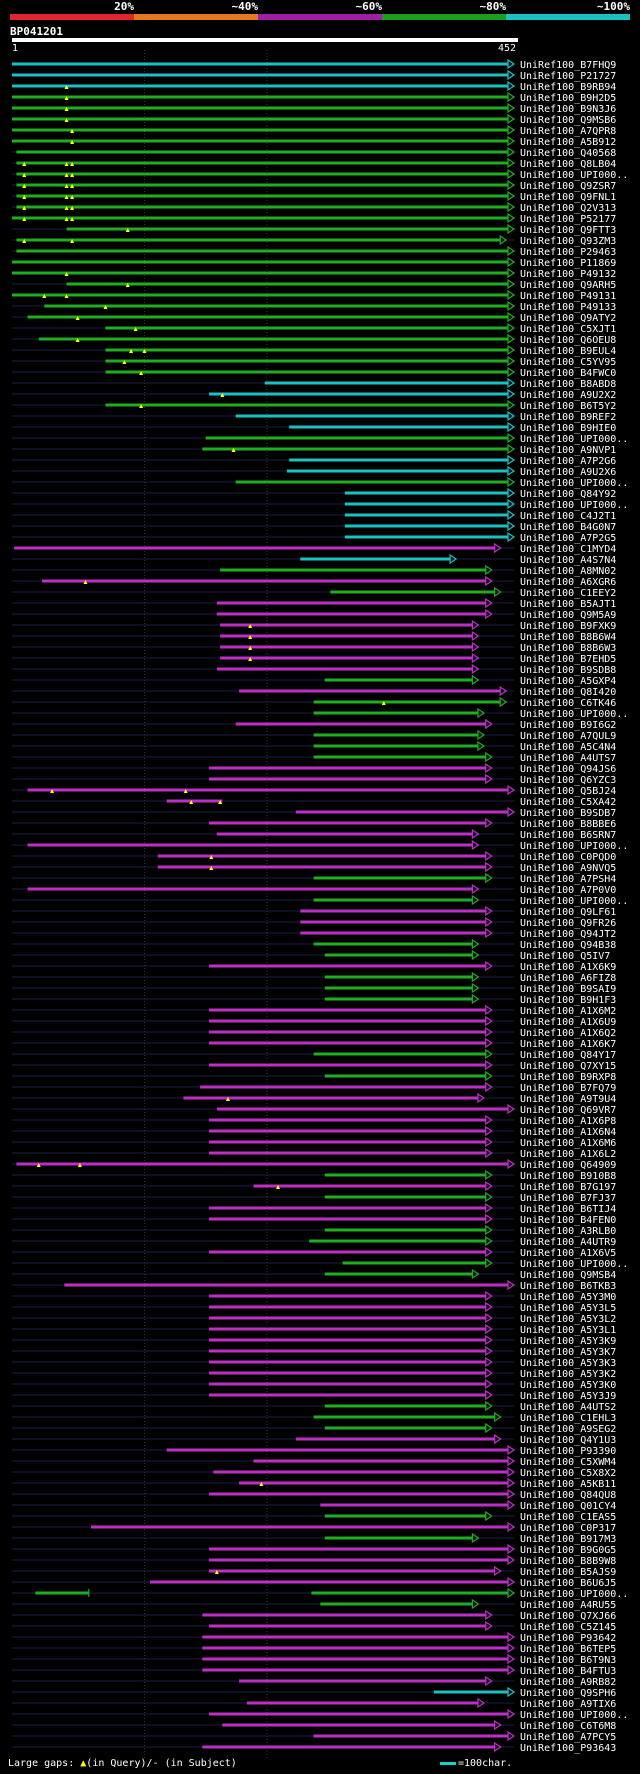 The image size is (640, 1774). Describe the element at coordinates (568, 1209) in the screenshot. I see `hit-label-105: UniRef100_B6TIJ4` at that location.